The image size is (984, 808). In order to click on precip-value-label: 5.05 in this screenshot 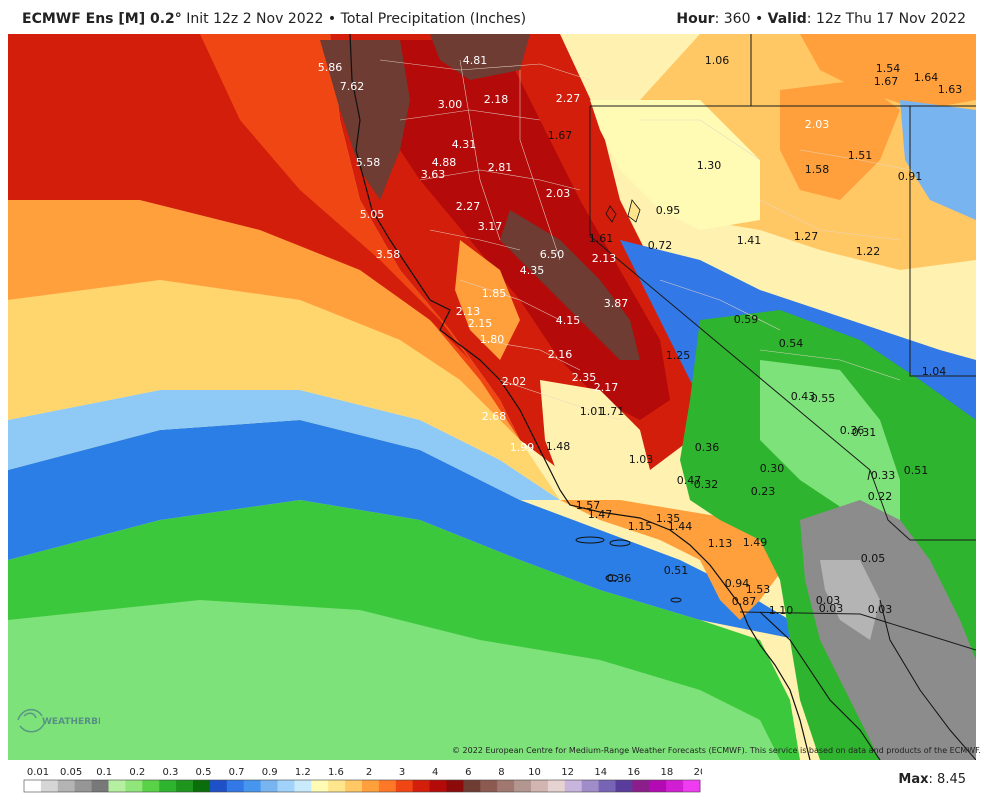, I will do `click(372, 214)`.